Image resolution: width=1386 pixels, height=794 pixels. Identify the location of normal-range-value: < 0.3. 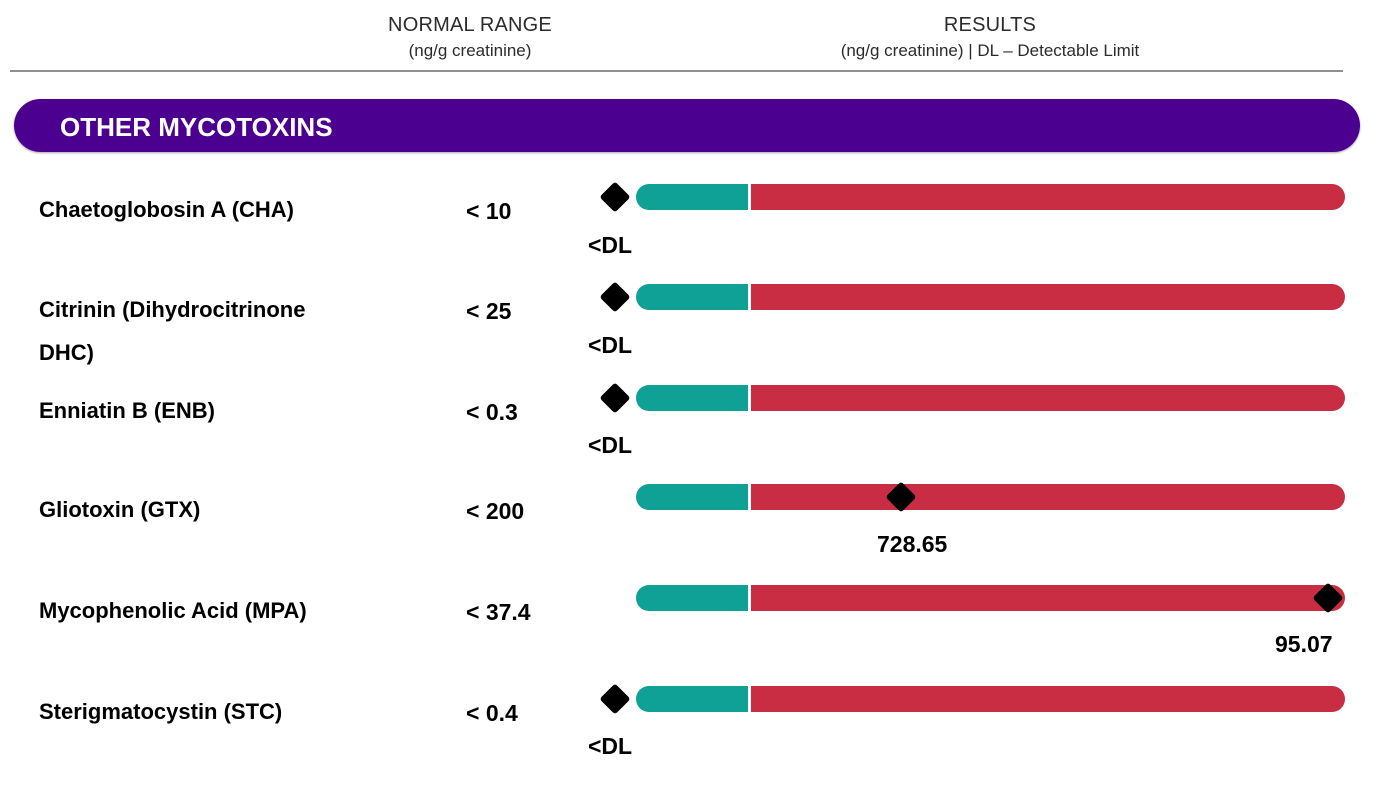
(492, 412).